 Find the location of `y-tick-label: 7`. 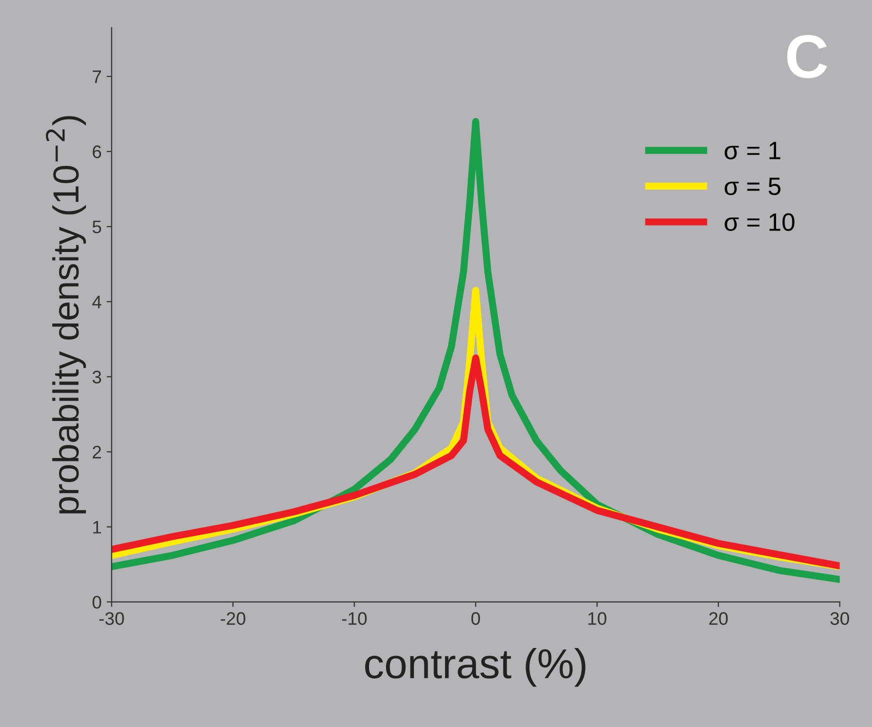

y-tick-label: 7 is located at coordinates (96, 76).